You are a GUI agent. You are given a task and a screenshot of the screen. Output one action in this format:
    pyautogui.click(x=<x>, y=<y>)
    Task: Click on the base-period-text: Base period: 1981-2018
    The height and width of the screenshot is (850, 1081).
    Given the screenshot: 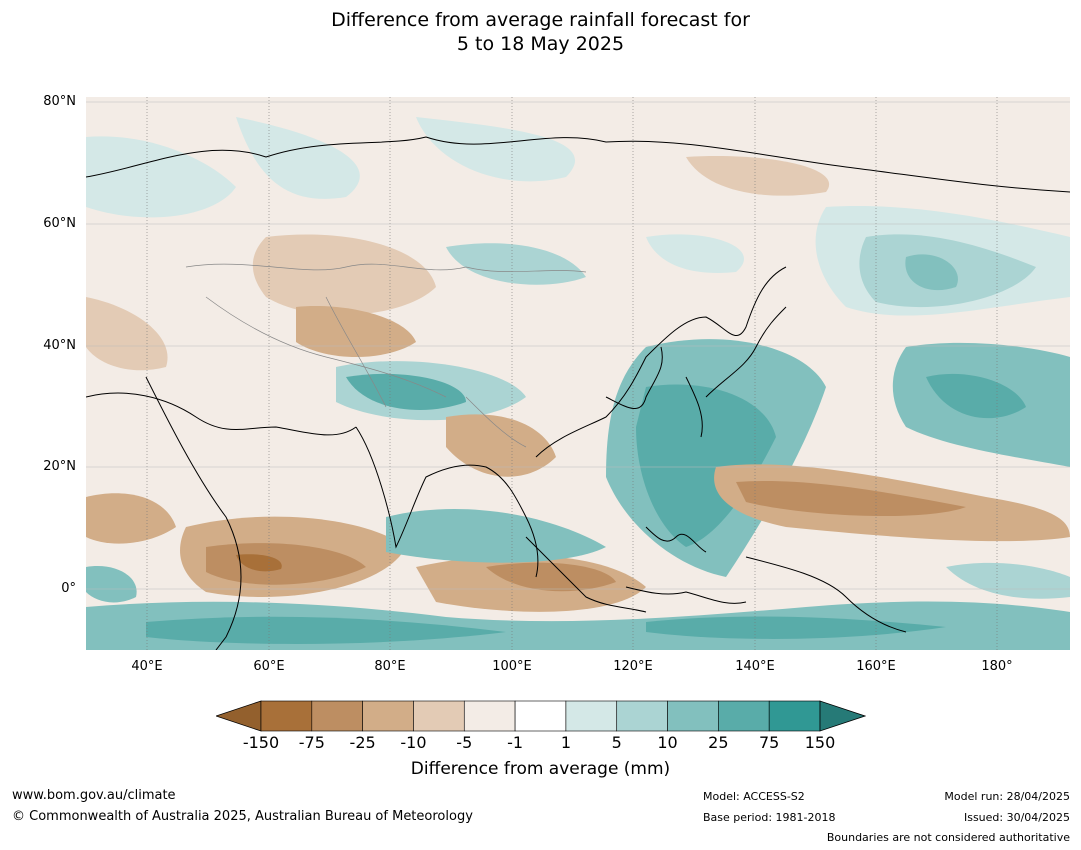 What is the action you would take?
    pyautogui.click(x=769, y=817)
    